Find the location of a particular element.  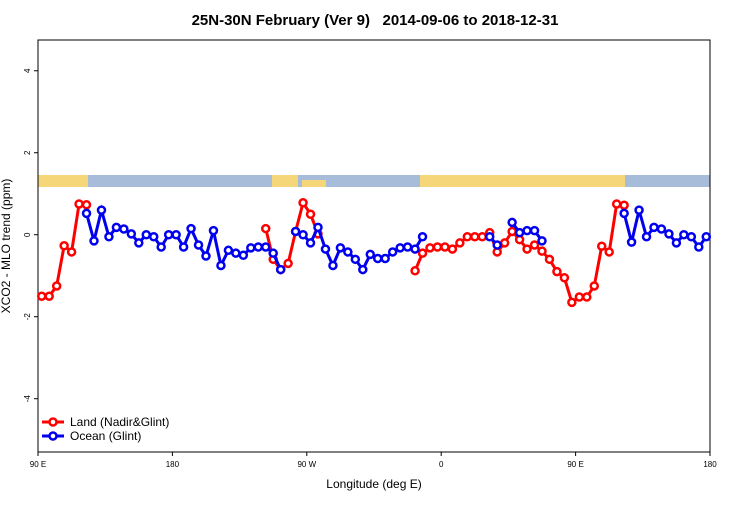

x-axis-label: Longitude (deg E) is located at coordinates (373, 484).